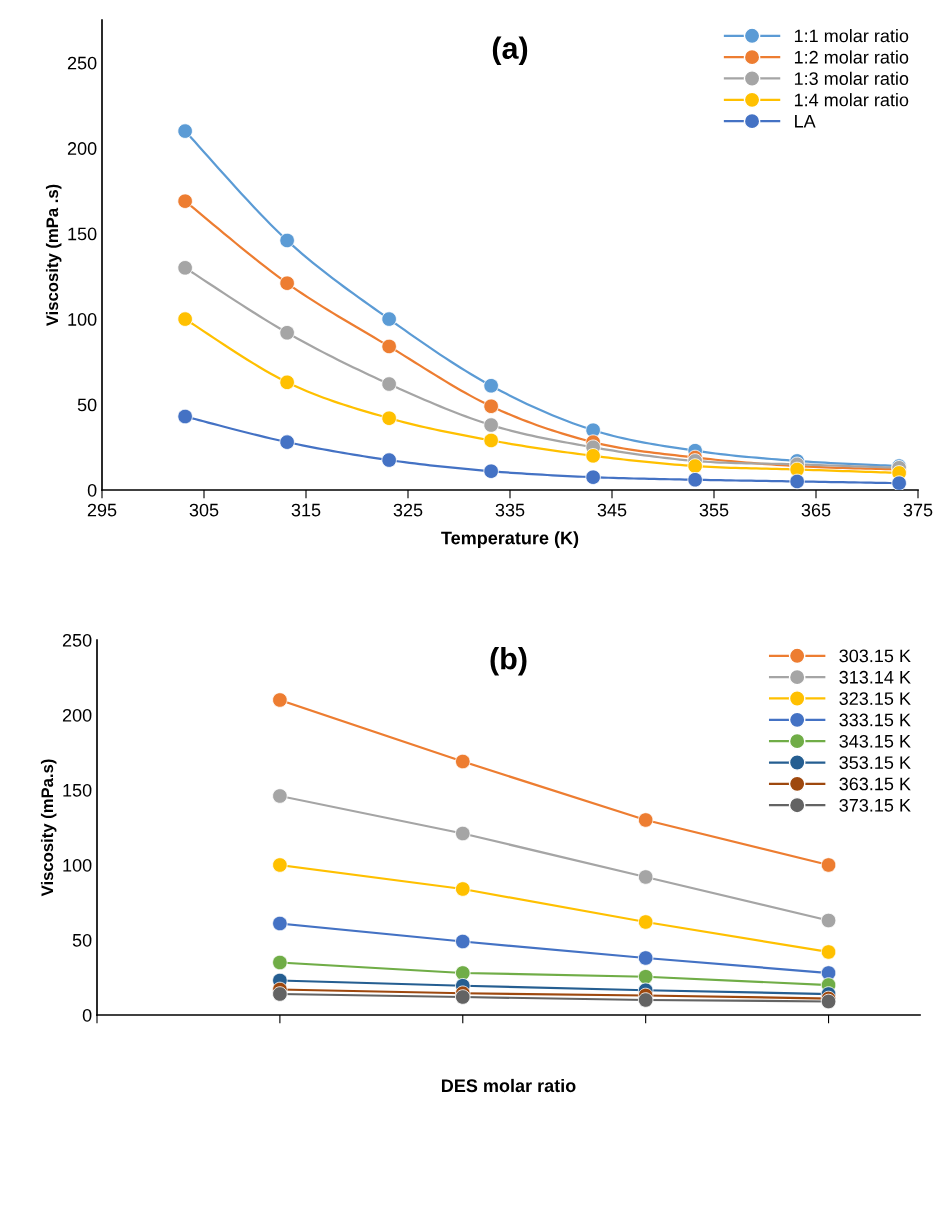 The width and height of the screenshot is (934, 1205). What do you see at coordinates (918, 510) in the screenshot?
I see `x-tick-label: 375` at bounding box center [918, 510].